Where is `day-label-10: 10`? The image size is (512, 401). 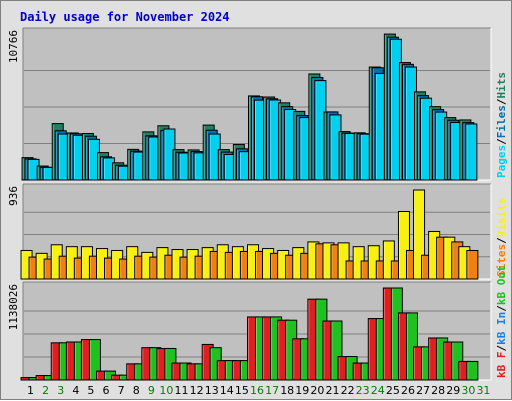
day-label-10: 10 is located at coordinates (166, 390).